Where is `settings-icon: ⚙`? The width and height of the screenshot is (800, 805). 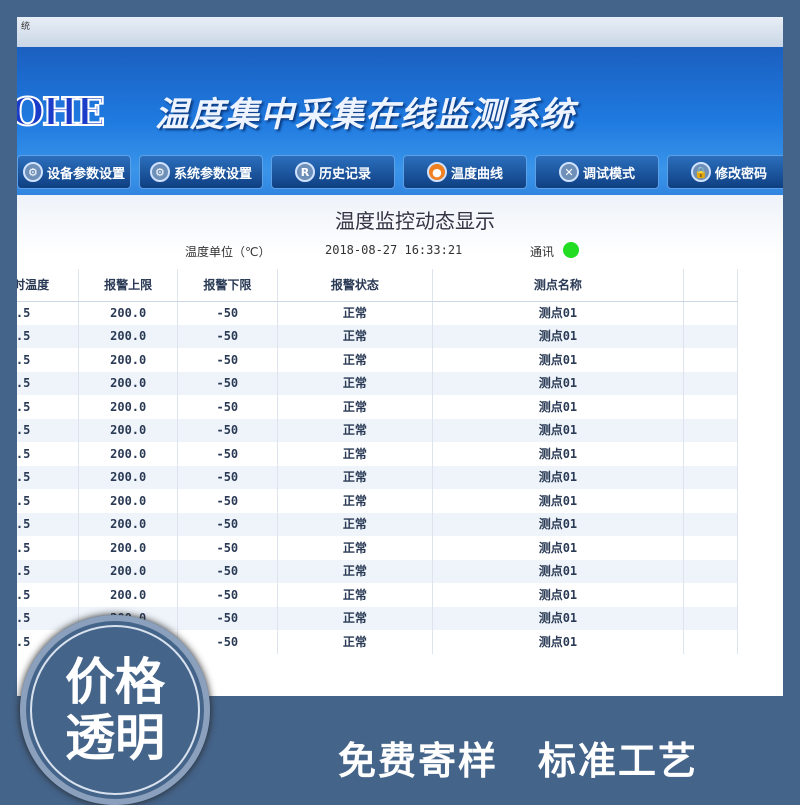
settings-icon: ⚙ is located at coordinates (159, 172).